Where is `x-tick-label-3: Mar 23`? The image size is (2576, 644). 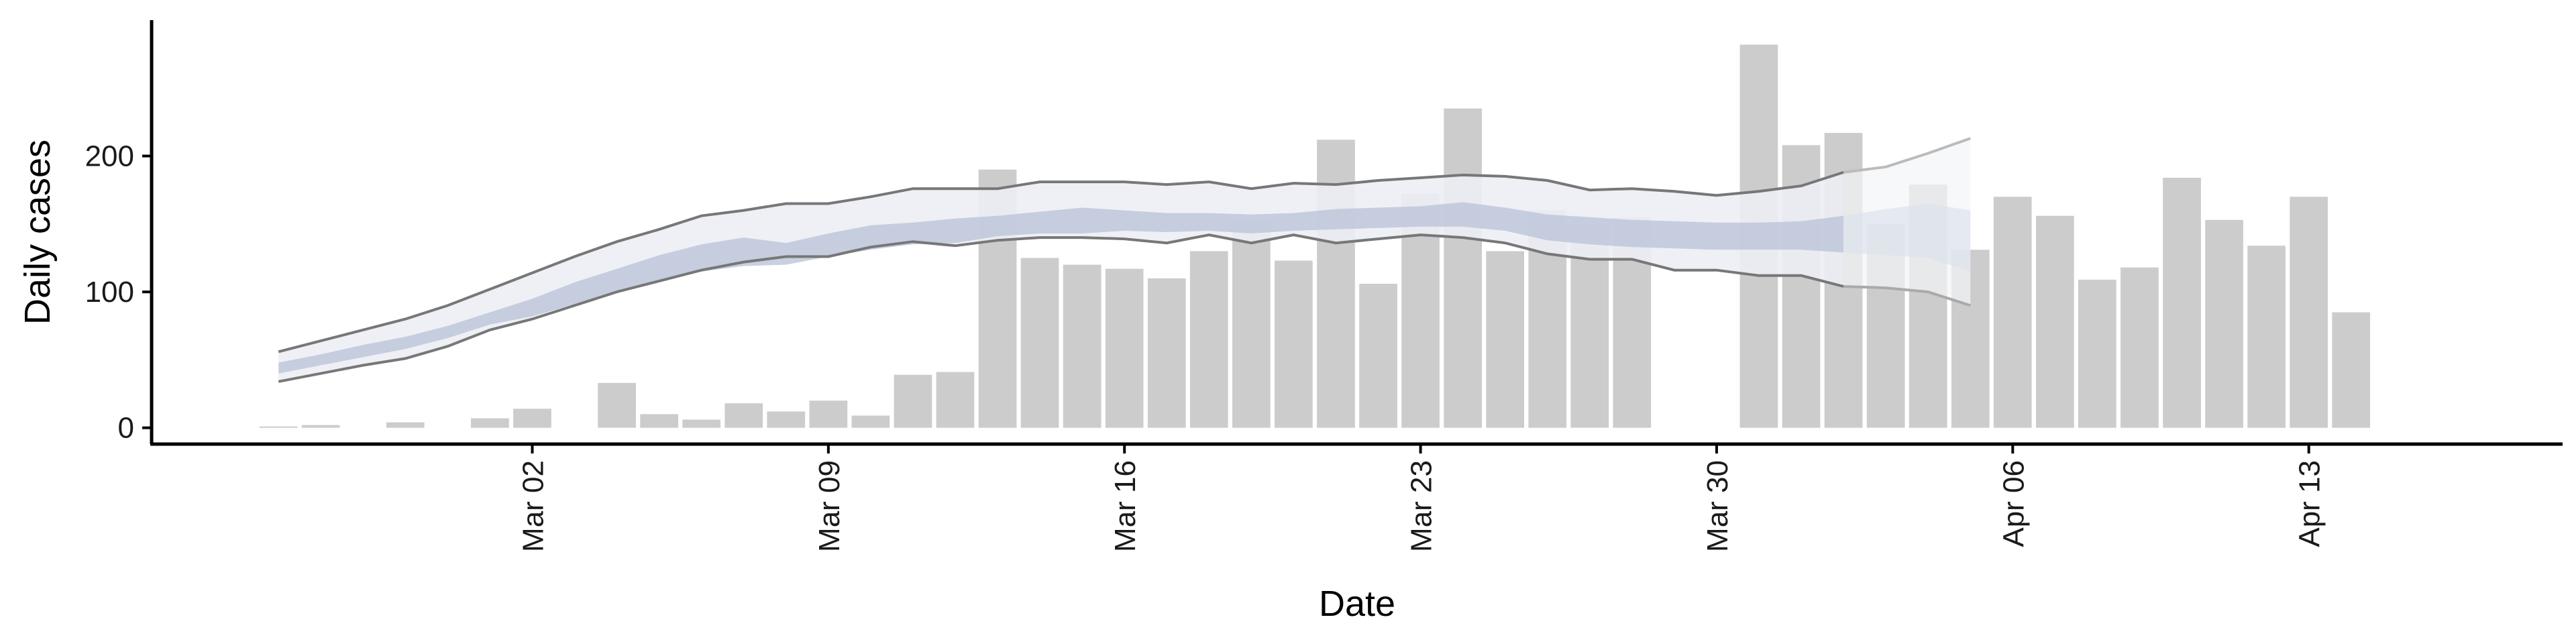
x-tick-label-3: Mar 23 is located at coordinates (1421, 506).